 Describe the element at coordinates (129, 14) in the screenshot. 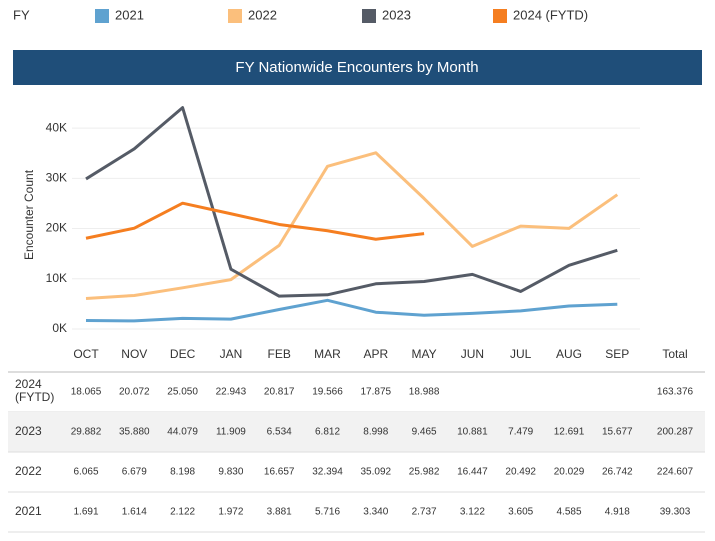

I see `legend-label: 2021` at that location.